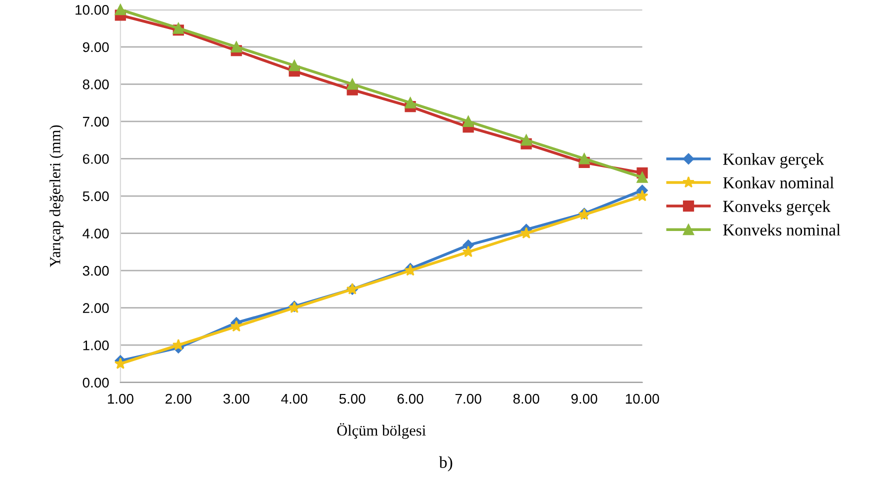 Image resolution: width=892 pixels, height=481 pixels. What do you see at coordinates (95, 47) in the screenshot?
I see `y-tick-label: 9.00` at bounding box center [95, 47].